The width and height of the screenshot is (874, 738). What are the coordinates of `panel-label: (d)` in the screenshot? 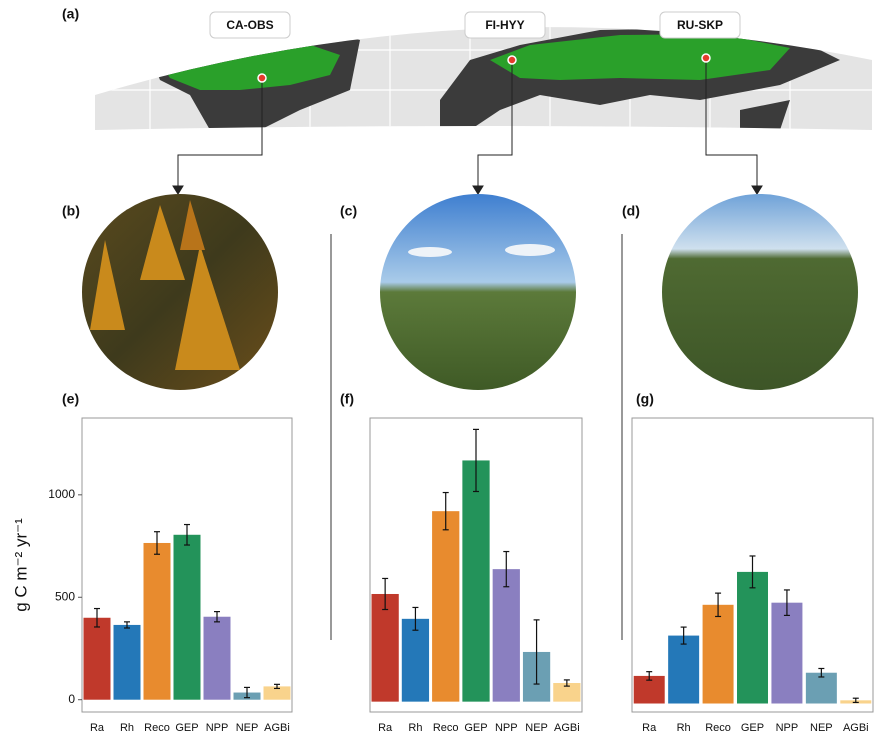 It's located at (631, 211).